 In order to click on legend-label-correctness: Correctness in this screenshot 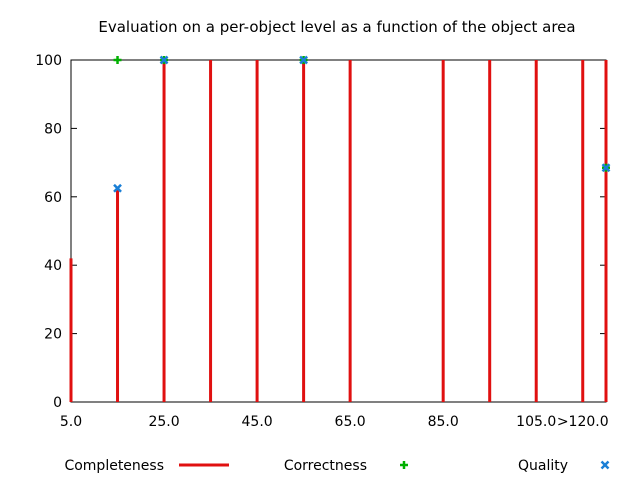, I will do `click(325, 466)`.